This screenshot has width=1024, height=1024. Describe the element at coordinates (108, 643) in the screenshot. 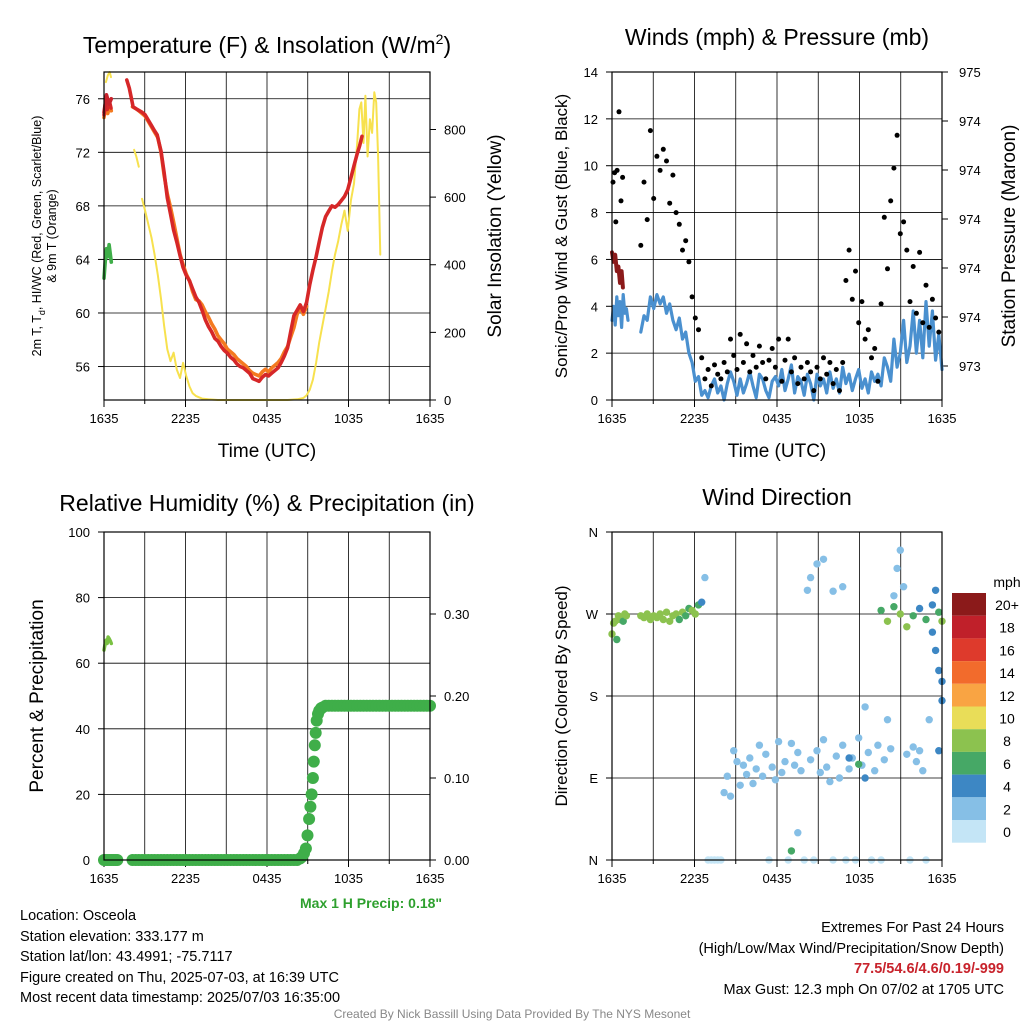

I see `rh-series-line` at that location.